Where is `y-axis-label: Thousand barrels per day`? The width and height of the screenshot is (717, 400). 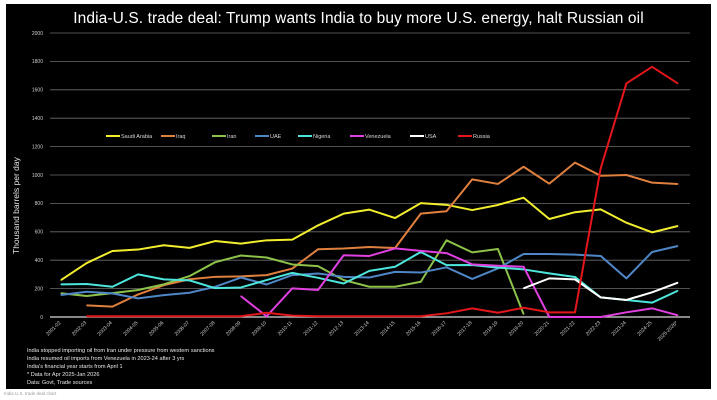 y-axis-label: Thousand barrels per day is located at coordinates (16, 205).